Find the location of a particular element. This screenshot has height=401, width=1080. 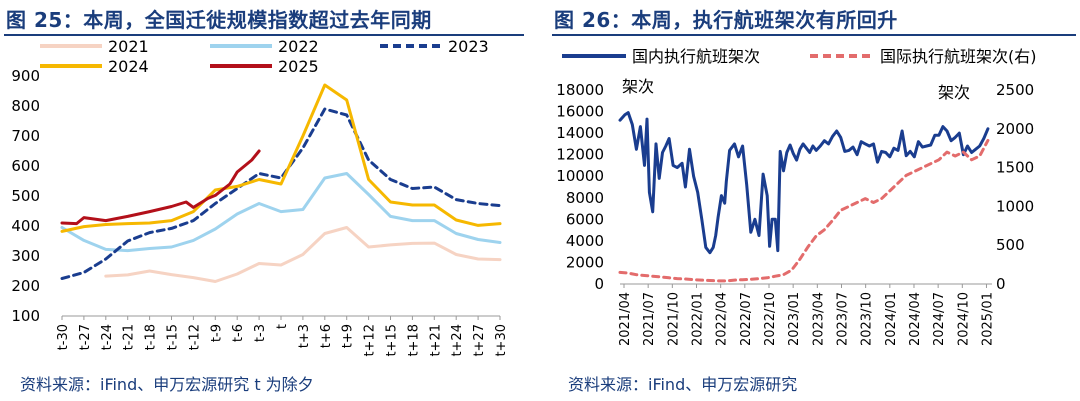

x-tick-label: t+30 is located at coordinates (501, 340).